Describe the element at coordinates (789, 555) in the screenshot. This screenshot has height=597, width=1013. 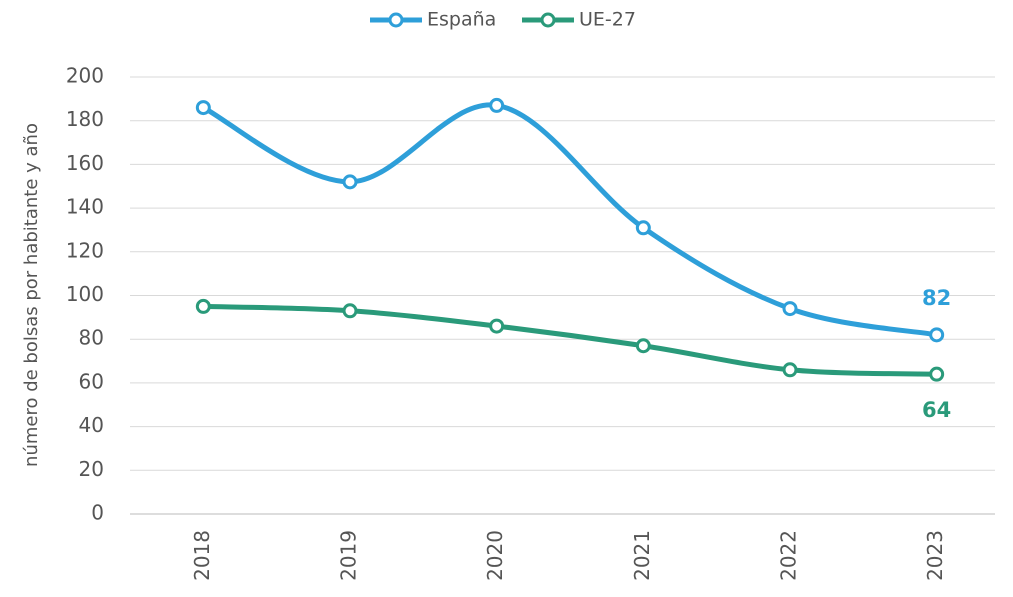
I see `x-tick-label: 2022` at that location.